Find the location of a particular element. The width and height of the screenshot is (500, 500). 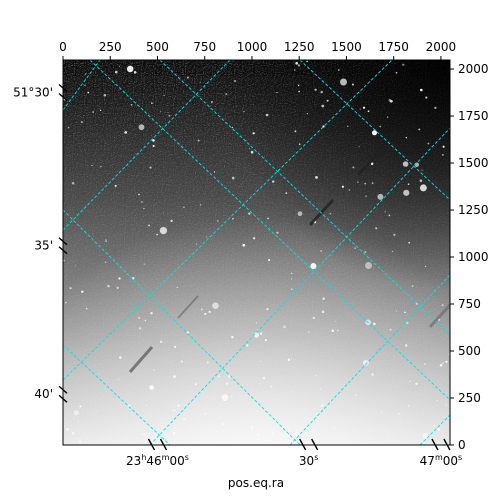

grid-line is located at coordinates (117, 394).